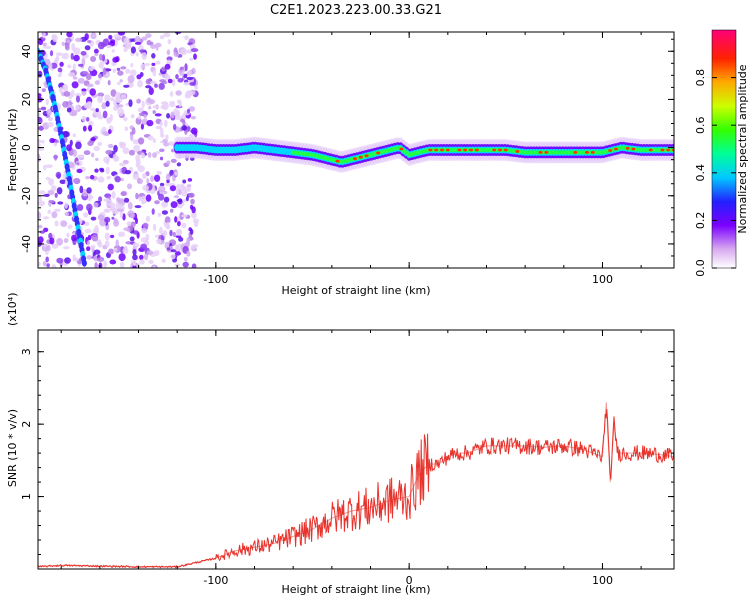 This screenshot has width=750, height=600. I want to click on spectrogram-x-tick-label: 100, so click(602, 279).